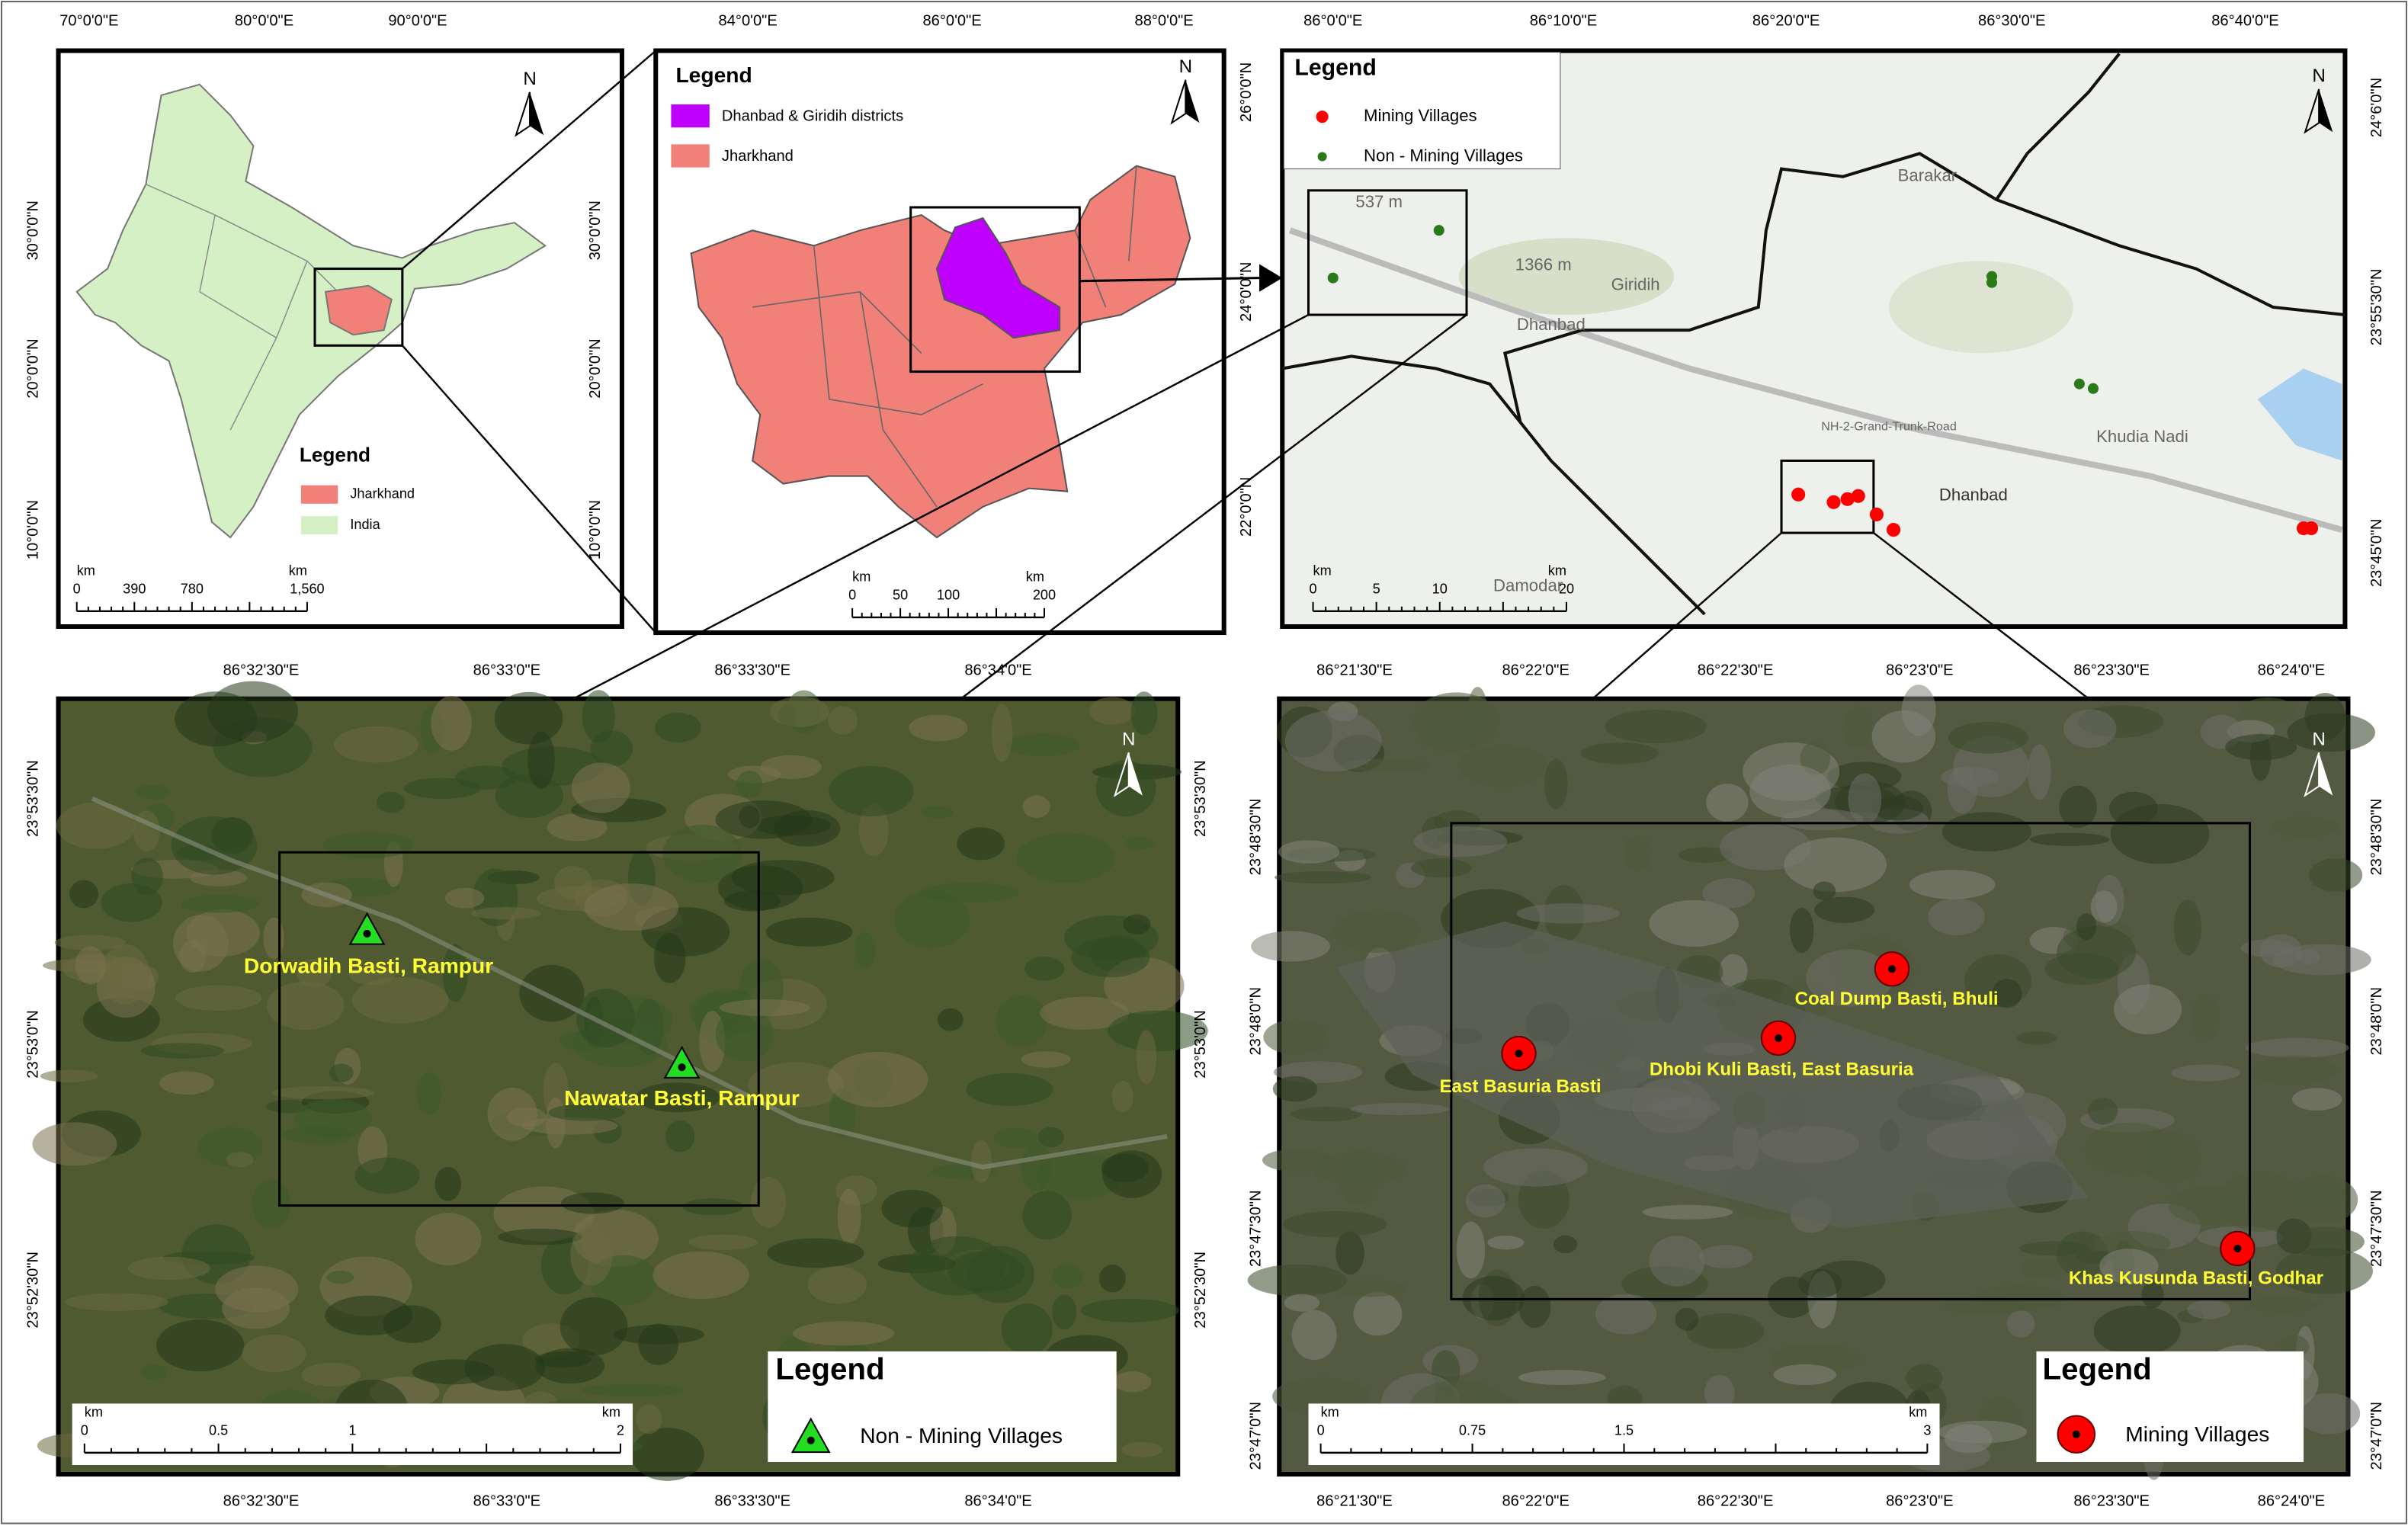  Describe the element at coordinates (2142, 436) in the screenshot. I see `place-label: Khudia Nadi` at that location.